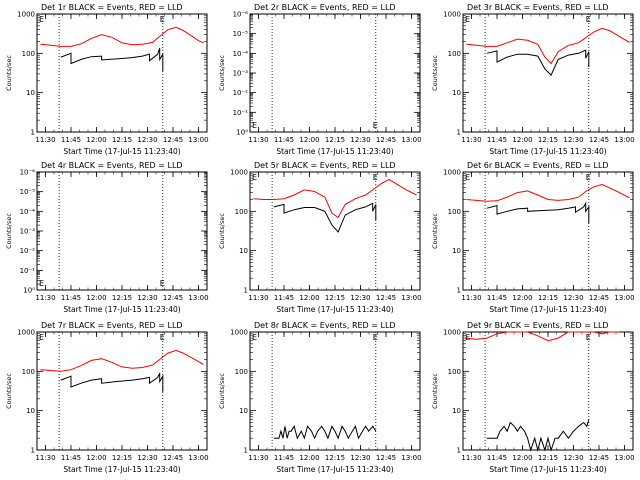 This screenshot has width=640, height=480. I want to click on y-tick-label: 10⁻⁵, so click(28, 192).